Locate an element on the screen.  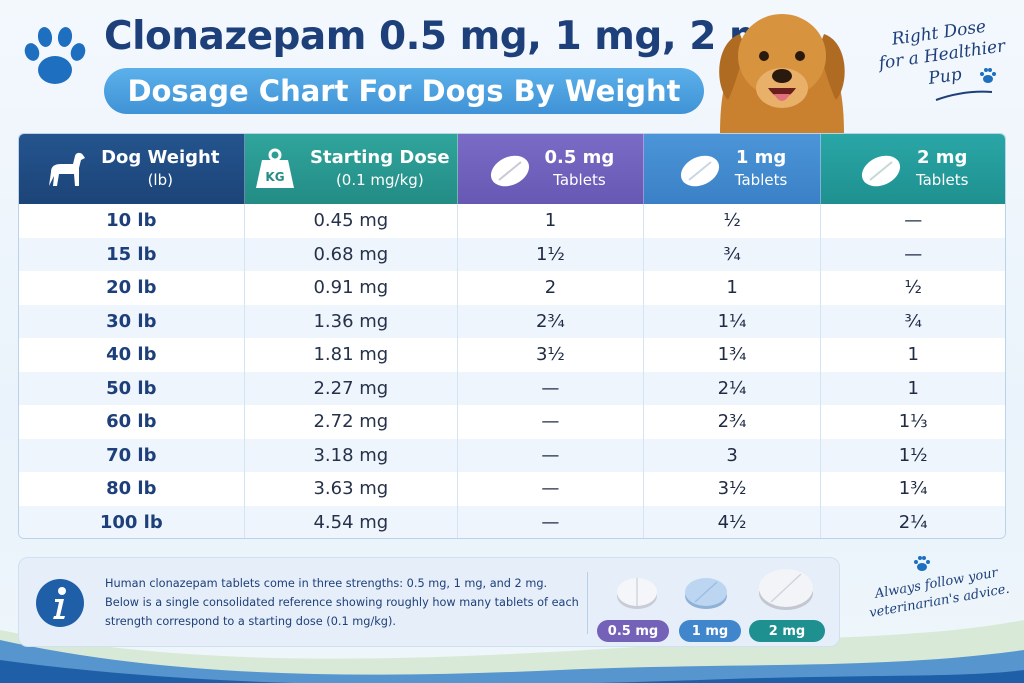
table-row: 80 lb 3.63 mg — 3½ 1¾ is located at coordinates (512, 489).